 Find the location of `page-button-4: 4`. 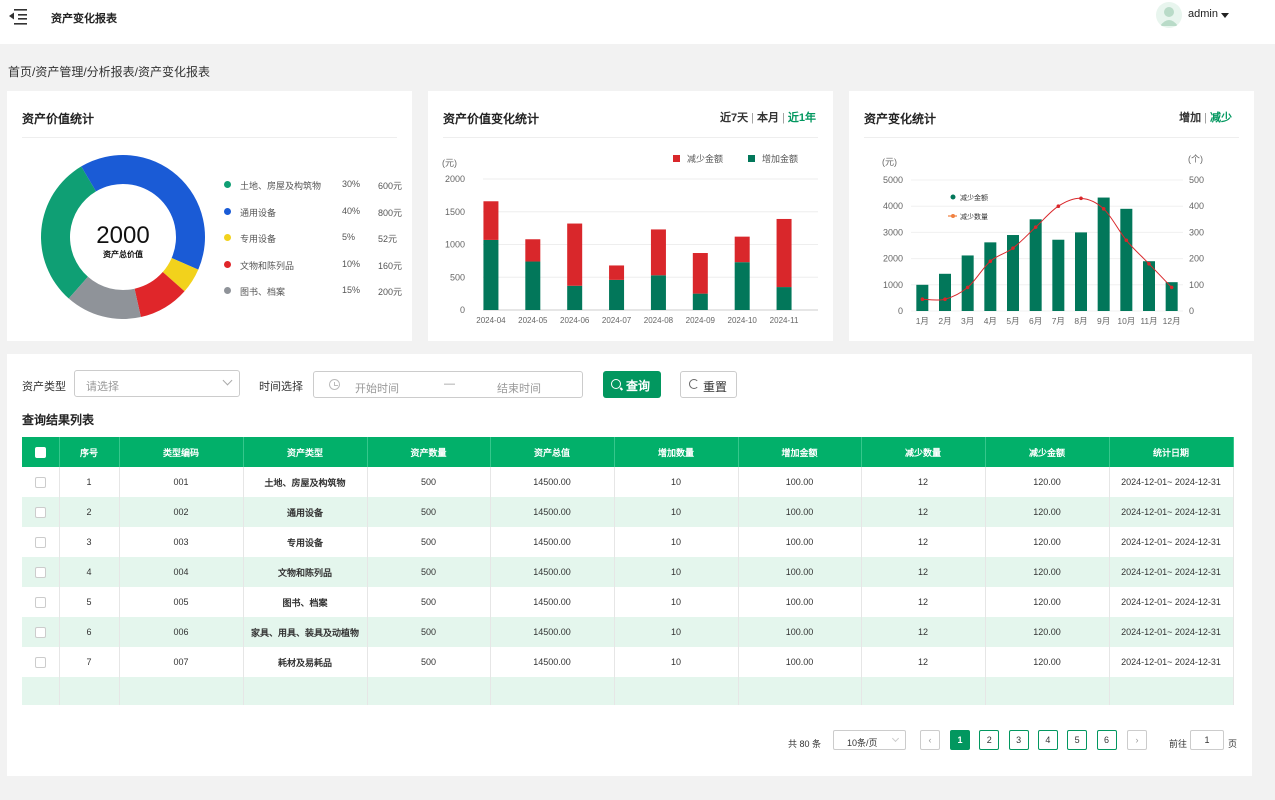

page-button-4: 4 is located at coordinates (1047, 740).